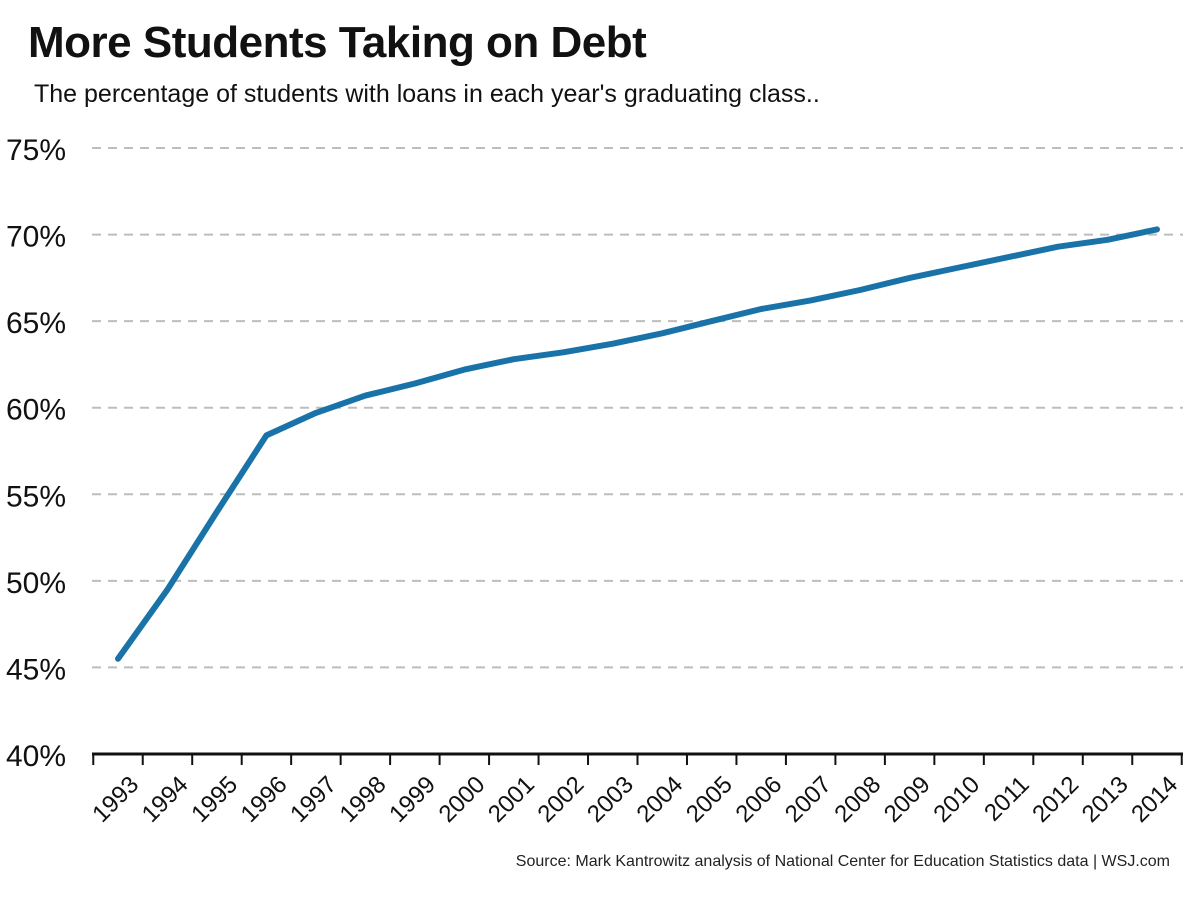 The height and width of the screenshot is (900, 1200). What do you see at coordinates (36, 323) in the screenshot?
I see `y-tick-label: 65%` at bounding box center [36, 323].